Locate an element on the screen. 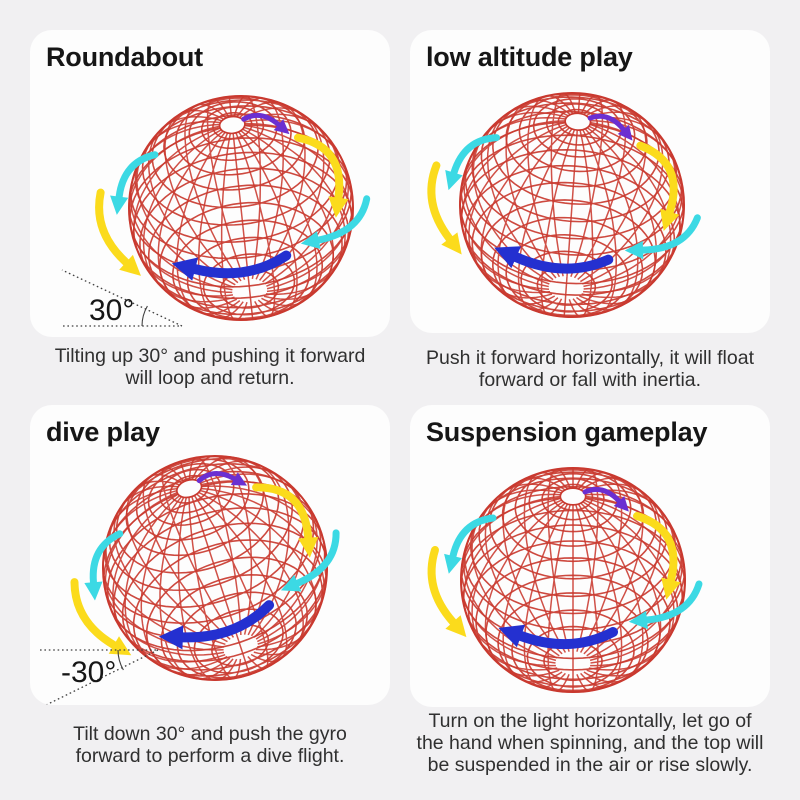 The image size is (800, 800). caption-line: forward or fall with inertia. is located at coordinates (590, 379).